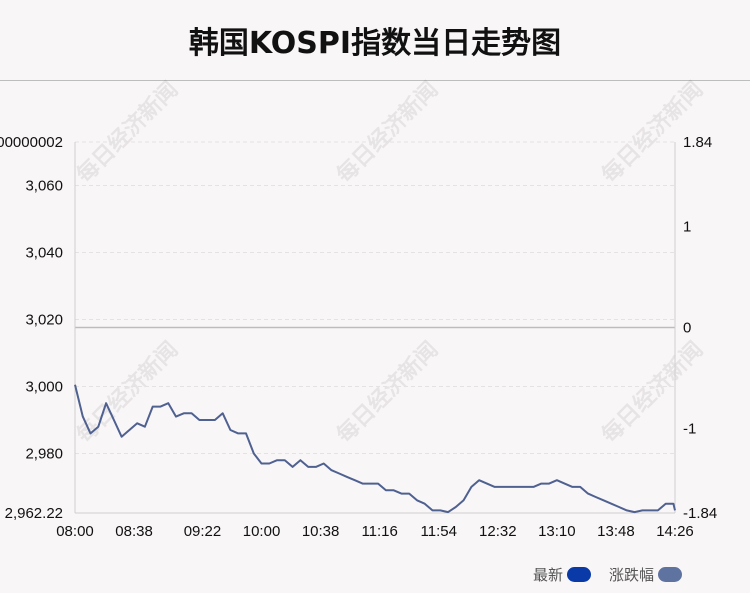 This screenshot has height=593, width=750. Describe the element at coordinates (44, 186) in the screenshot. I see `y-left-tick-label: 3,060` at that location.